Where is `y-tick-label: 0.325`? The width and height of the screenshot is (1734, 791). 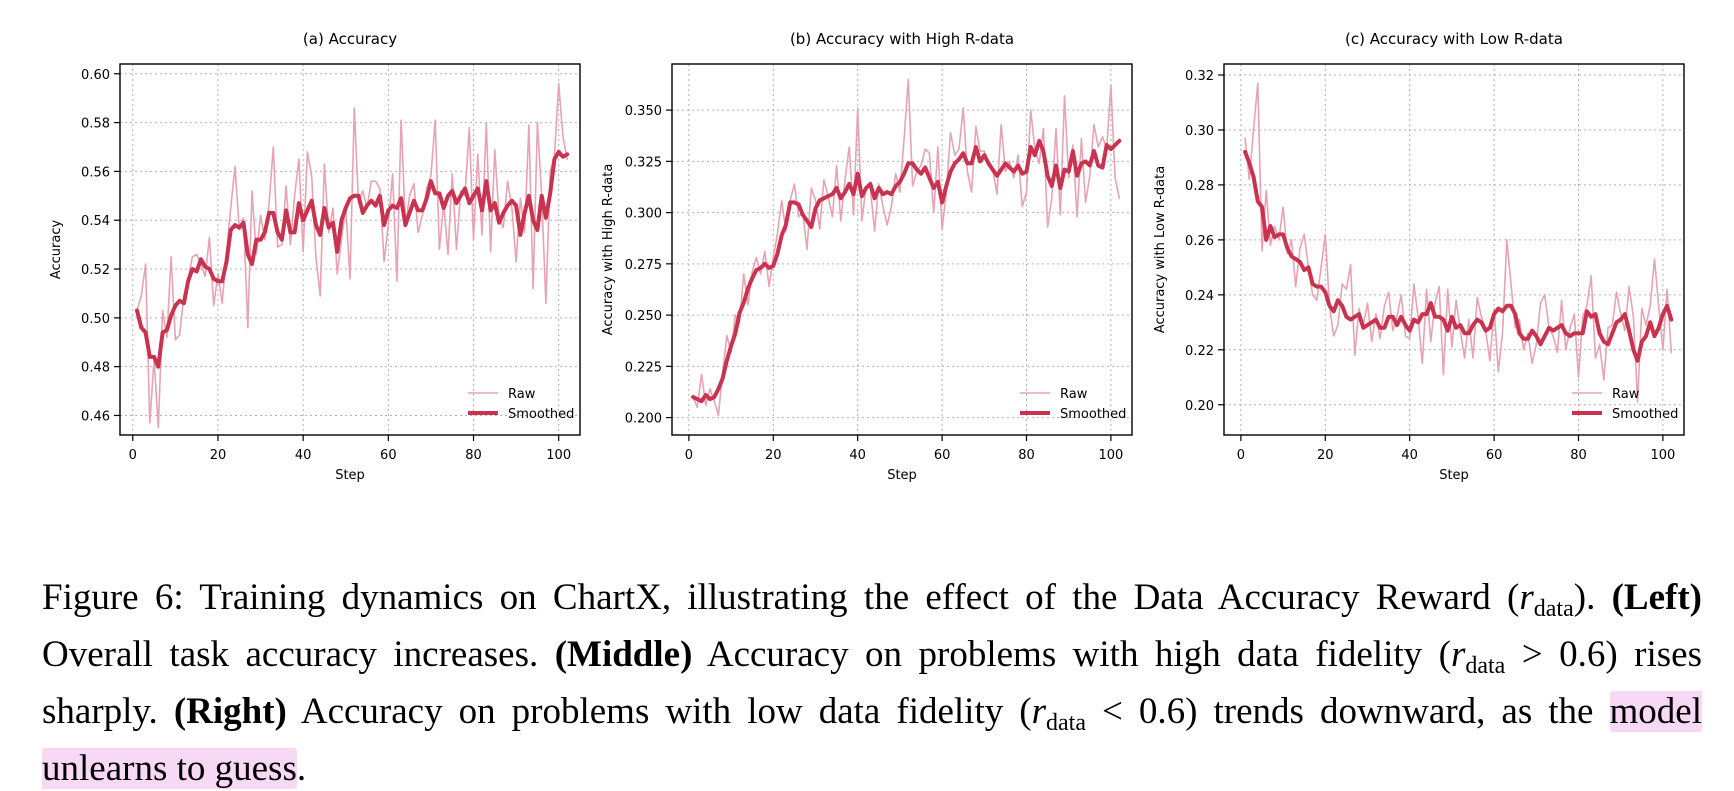
y-tick-label: 0.325 is located at coordinates (643, 162).